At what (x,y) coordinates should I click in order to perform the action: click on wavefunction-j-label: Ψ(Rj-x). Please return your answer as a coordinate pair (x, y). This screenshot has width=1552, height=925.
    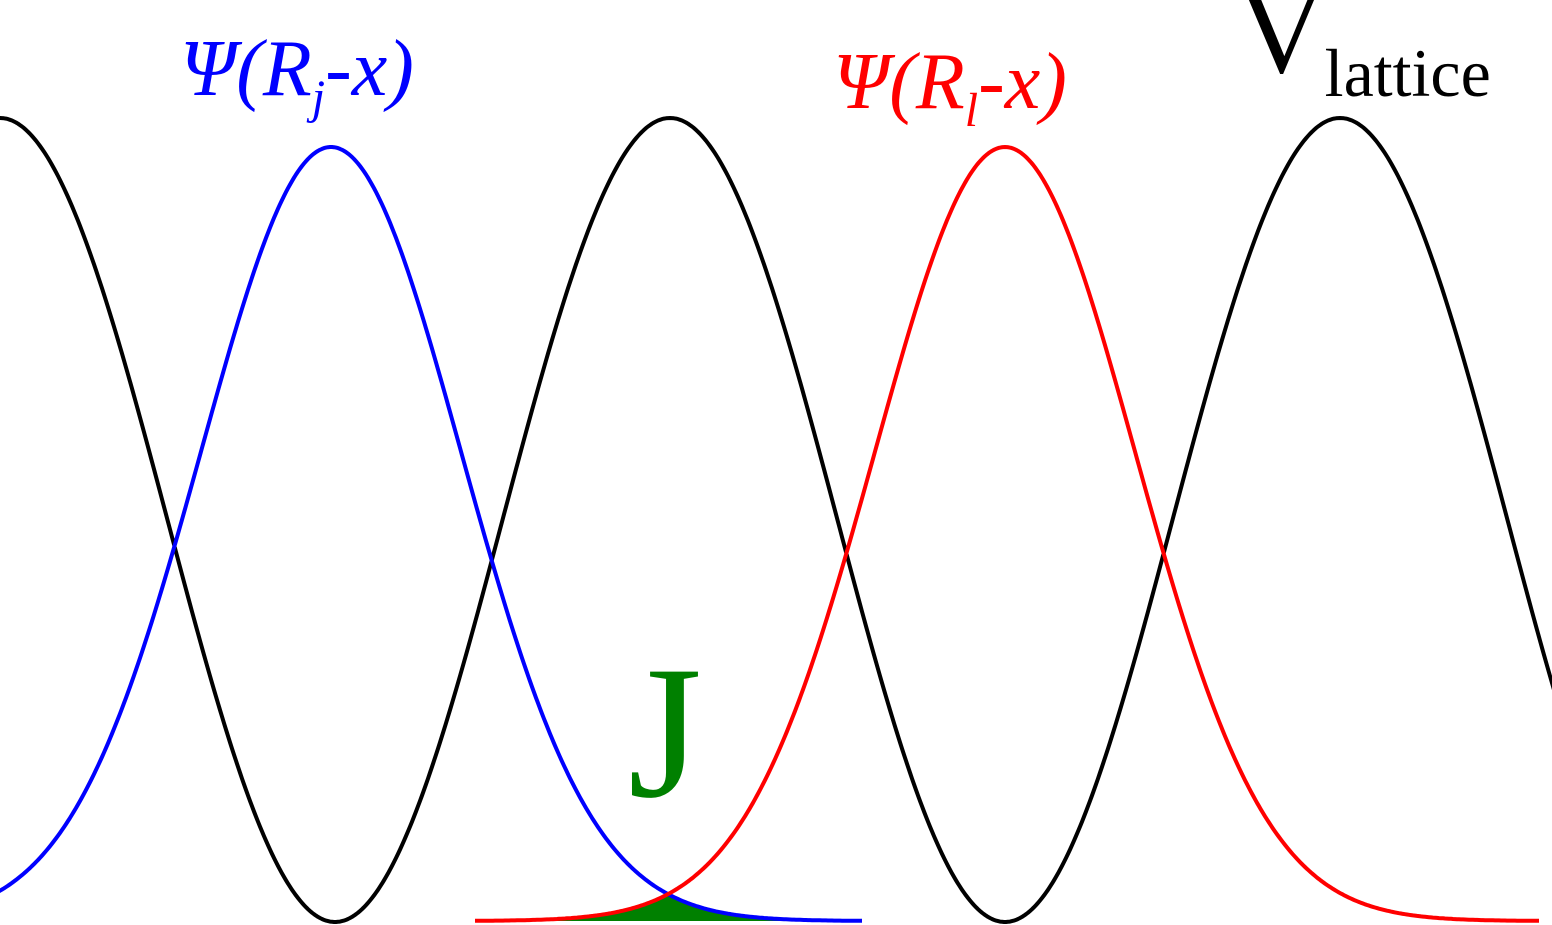
    Looking at the image, I should click on (297, 74).